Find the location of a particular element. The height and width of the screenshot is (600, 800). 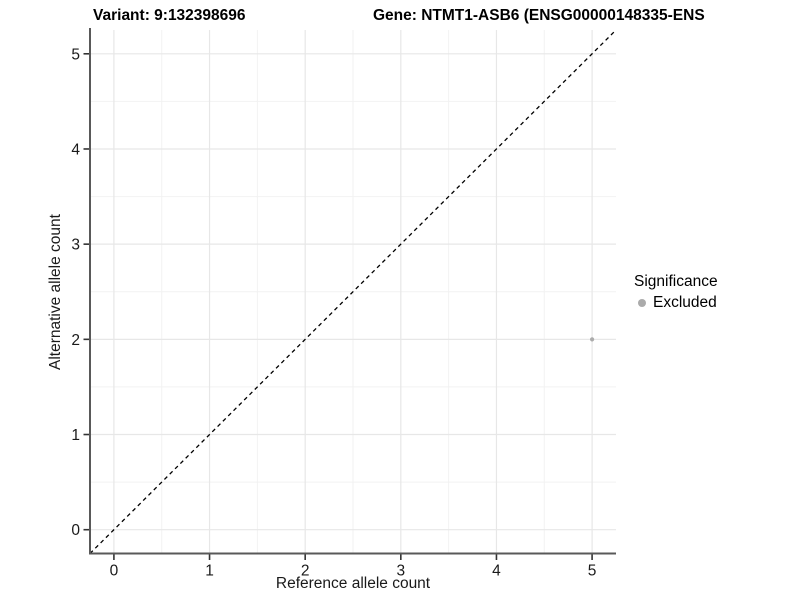

legend-item-excluded: Excluded is located at coordinates (676, 303).